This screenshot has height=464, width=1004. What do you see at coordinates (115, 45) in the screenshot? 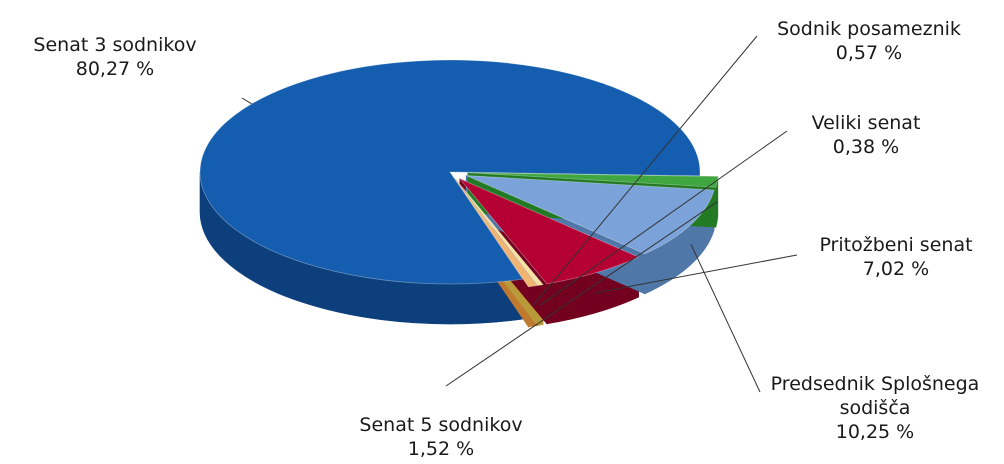
I see `label-name: Senat 3 sodnikov` at bounding box center [115, 45].